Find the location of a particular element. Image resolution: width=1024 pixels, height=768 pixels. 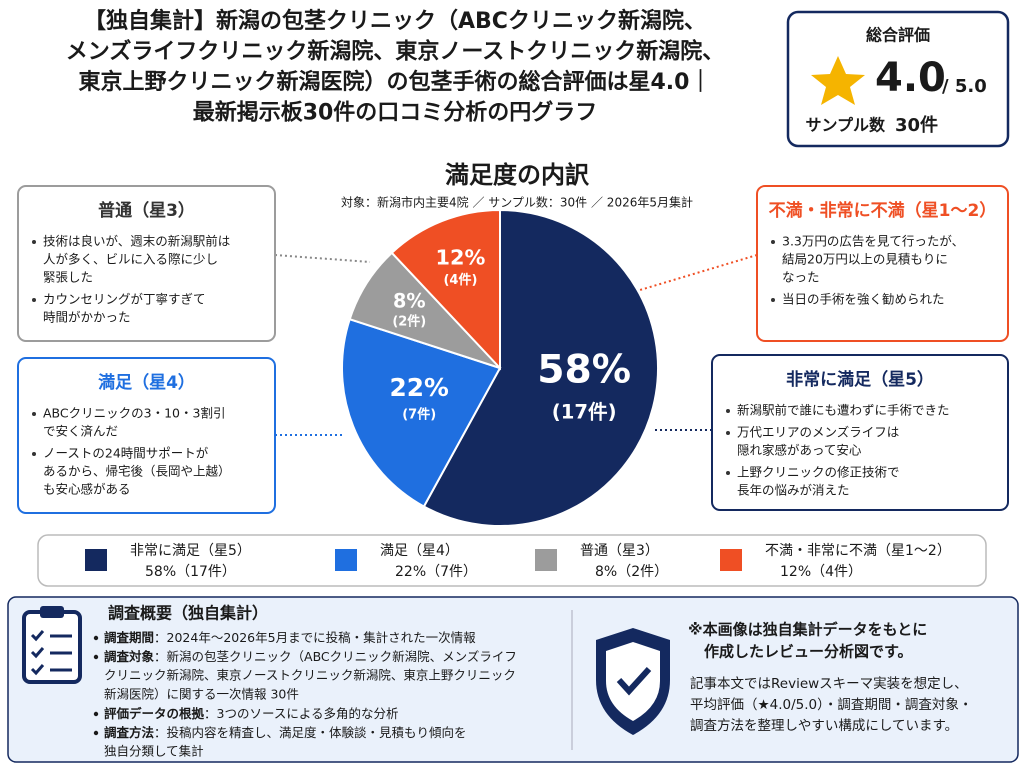

legend-label: 非常に満足（星5） is located at coordinates (190, 551).